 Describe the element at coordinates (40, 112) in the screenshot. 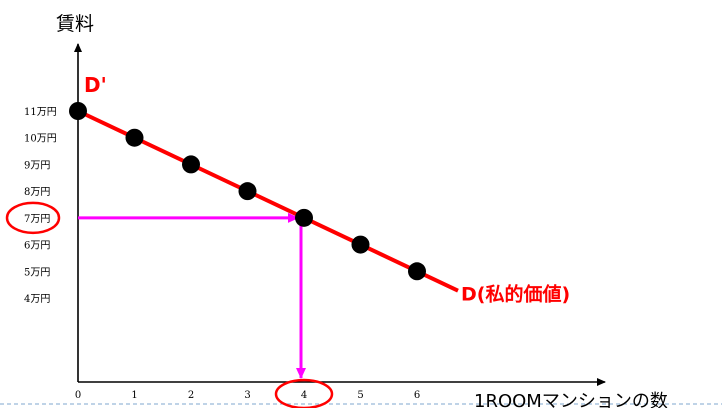

I see `y-tick-label: 11万円` at that location.